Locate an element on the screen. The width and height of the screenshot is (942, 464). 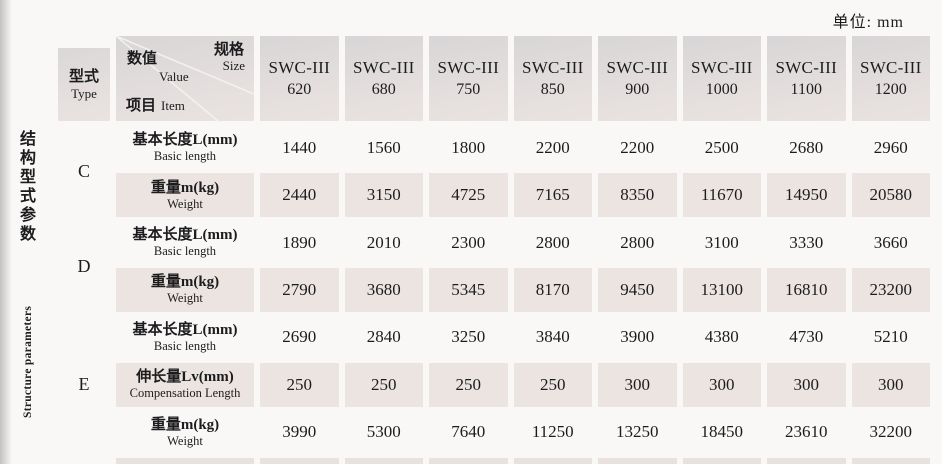
table-cell: 4730 is located at coordinates (806, 337).